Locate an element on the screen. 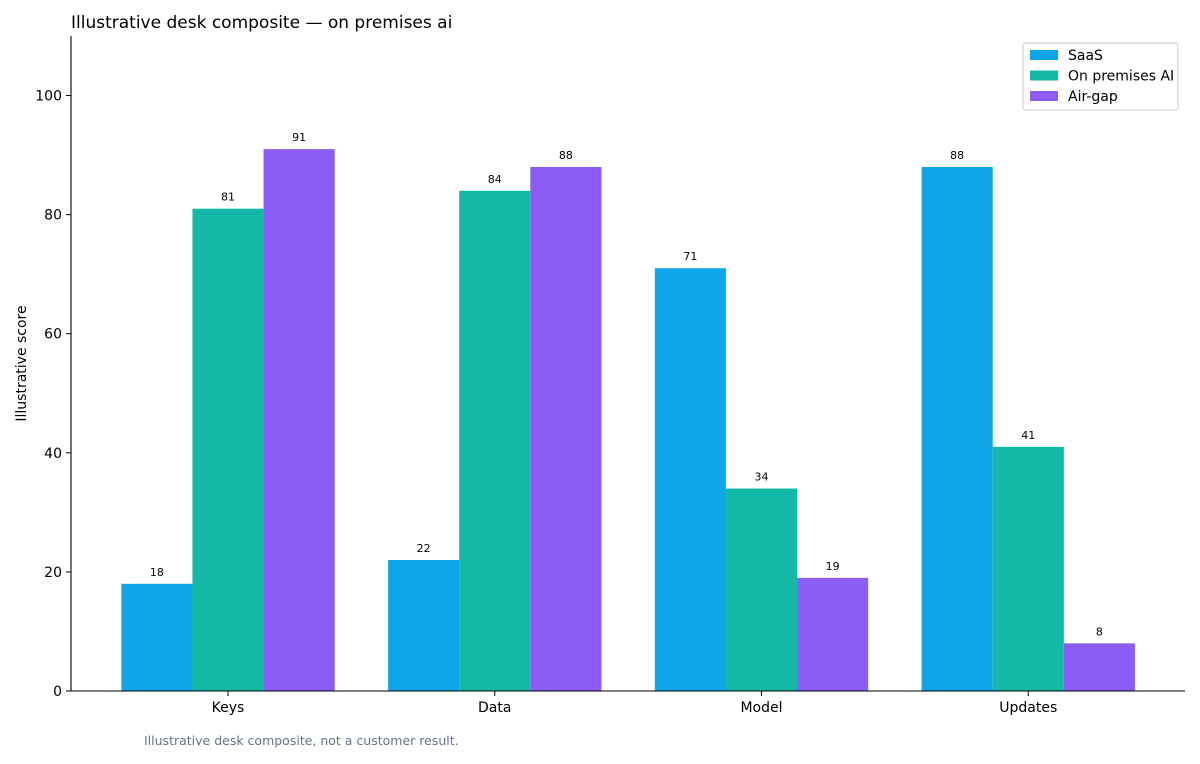  x-tick-label: Model is located at coordinates (761, 708).